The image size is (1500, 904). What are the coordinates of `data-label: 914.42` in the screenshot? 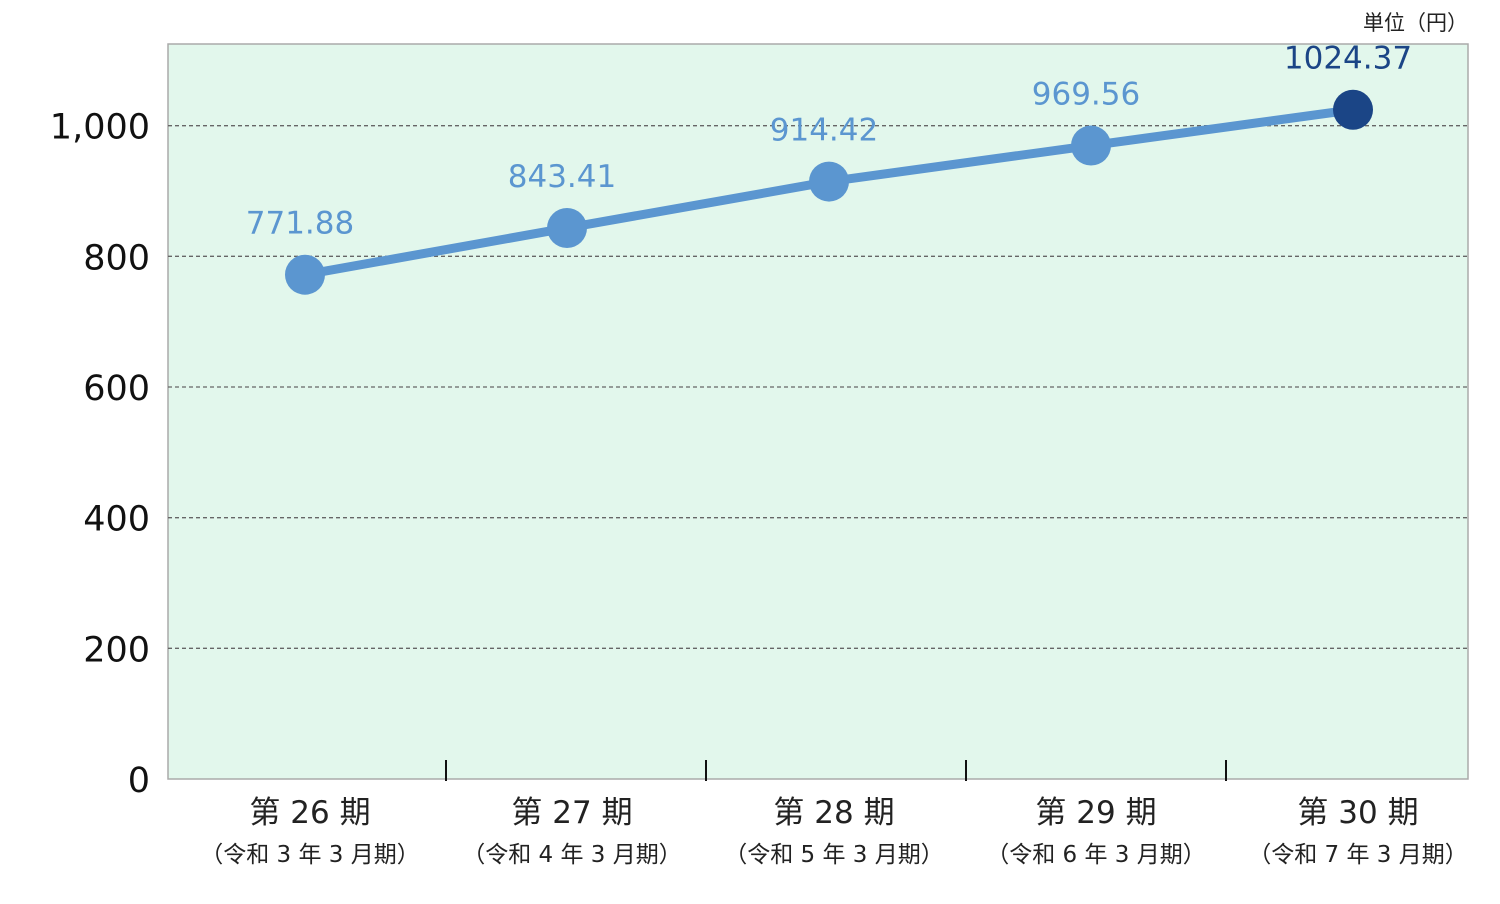 It's located at (824, 131).